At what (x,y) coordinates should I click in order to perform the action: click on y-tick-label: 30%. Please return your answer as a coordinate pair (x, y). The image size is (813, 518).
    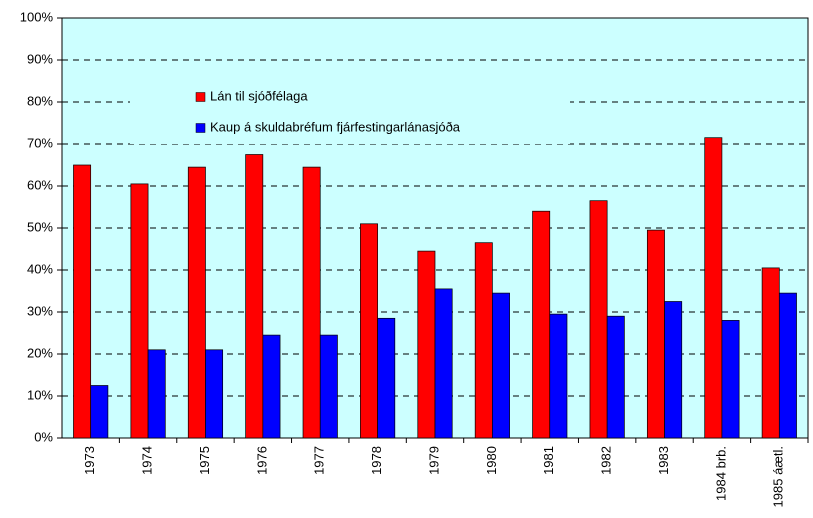
    Looking at the image, I should click on (40, 310).